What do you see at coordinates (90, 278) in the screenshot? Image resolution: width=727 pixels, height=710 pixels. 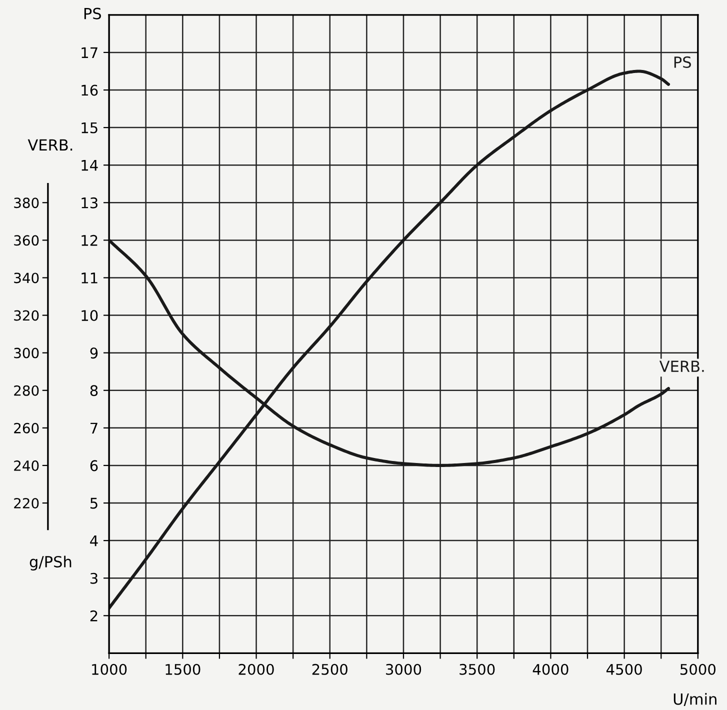 I see `y-tick-label: 11` at bounding box center [90, 278].